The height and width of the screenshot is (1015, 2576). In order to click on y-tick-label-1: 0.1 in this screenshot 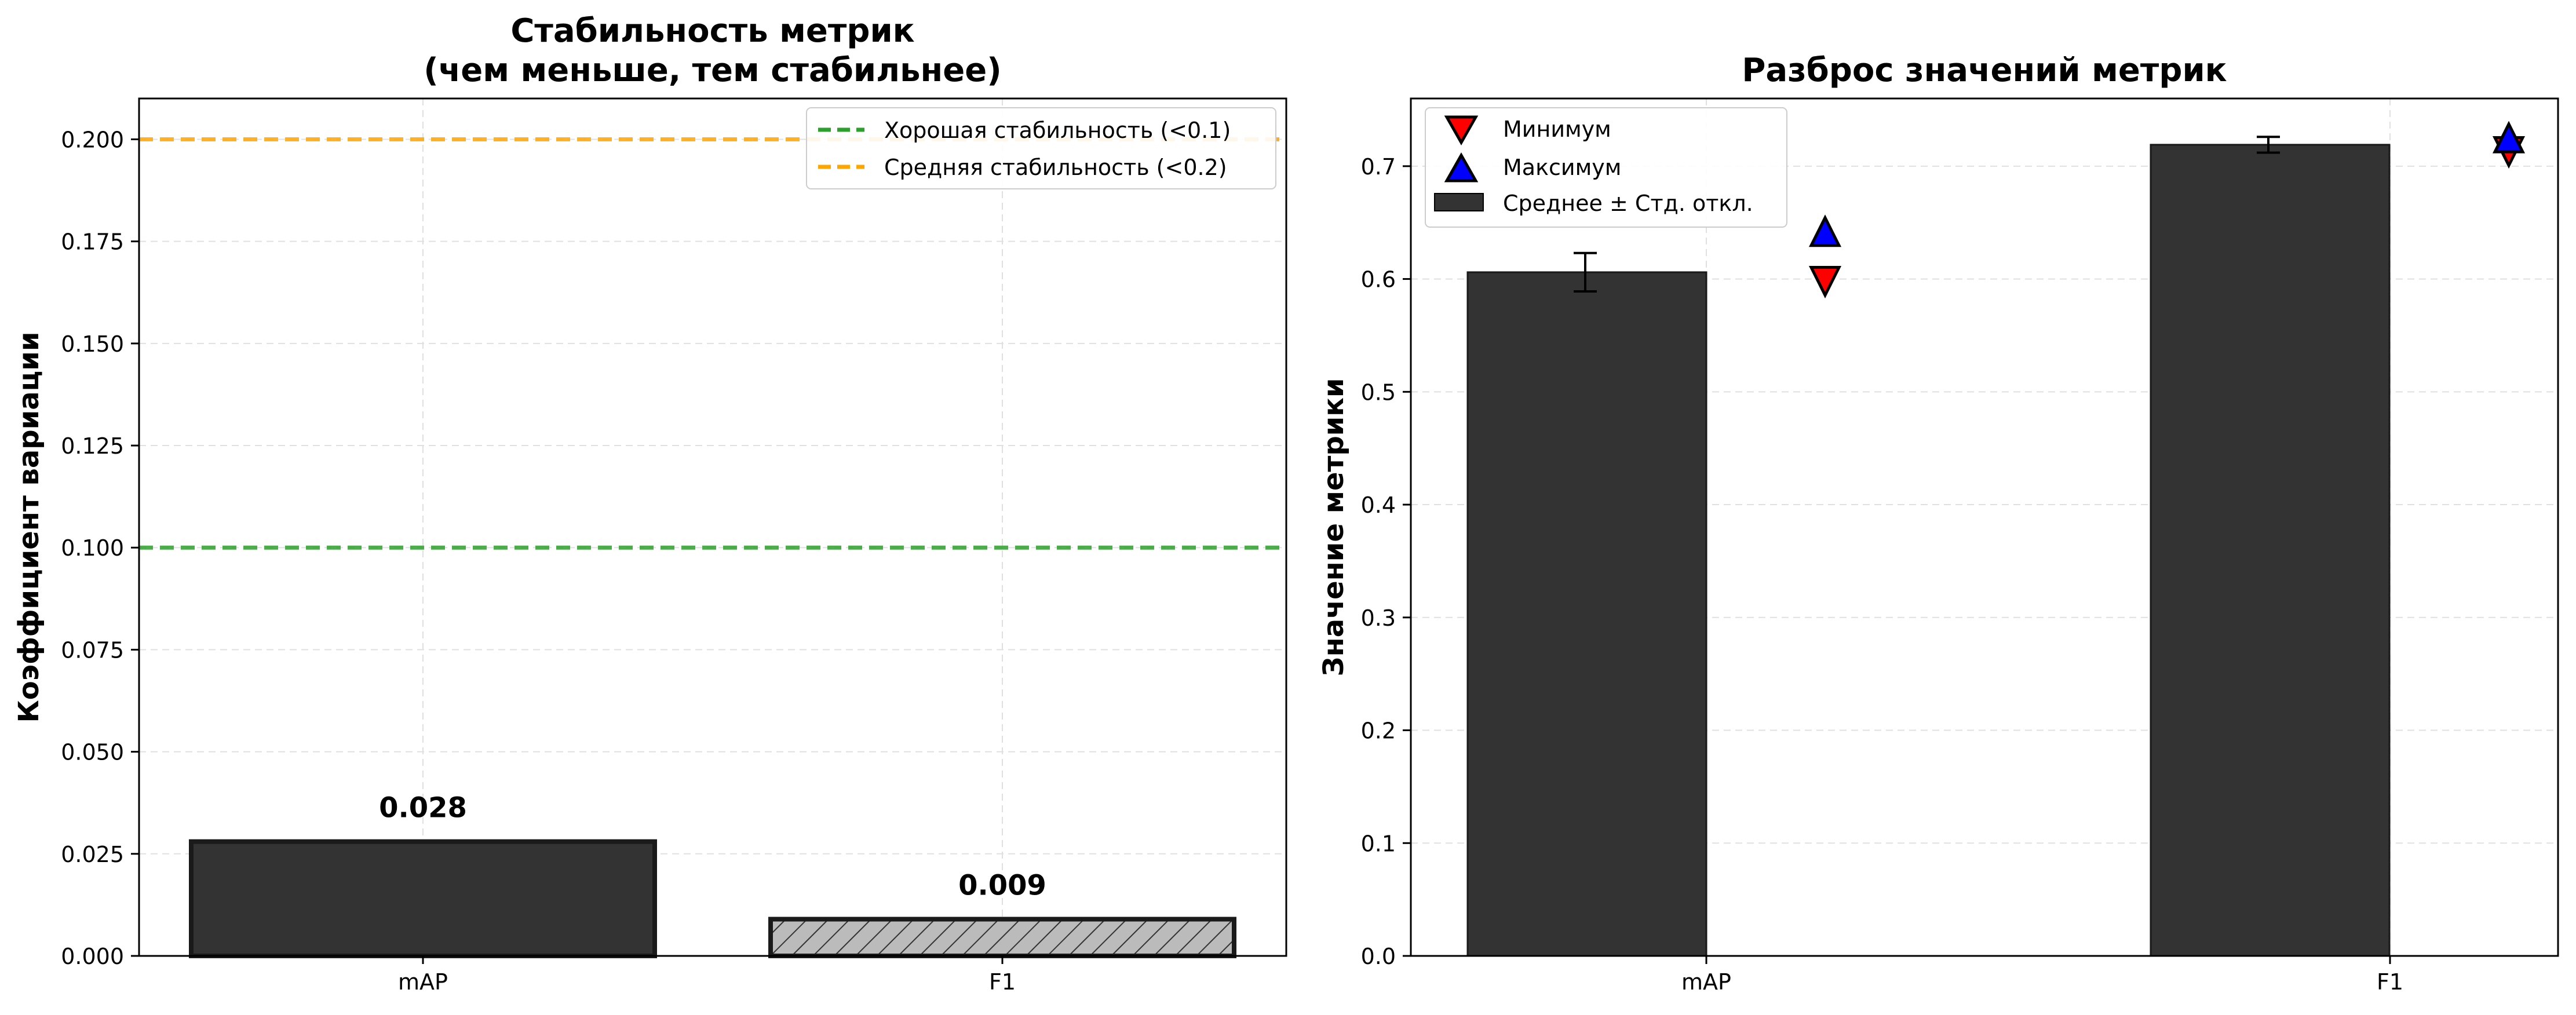, I will do `click(1378, 843)`.